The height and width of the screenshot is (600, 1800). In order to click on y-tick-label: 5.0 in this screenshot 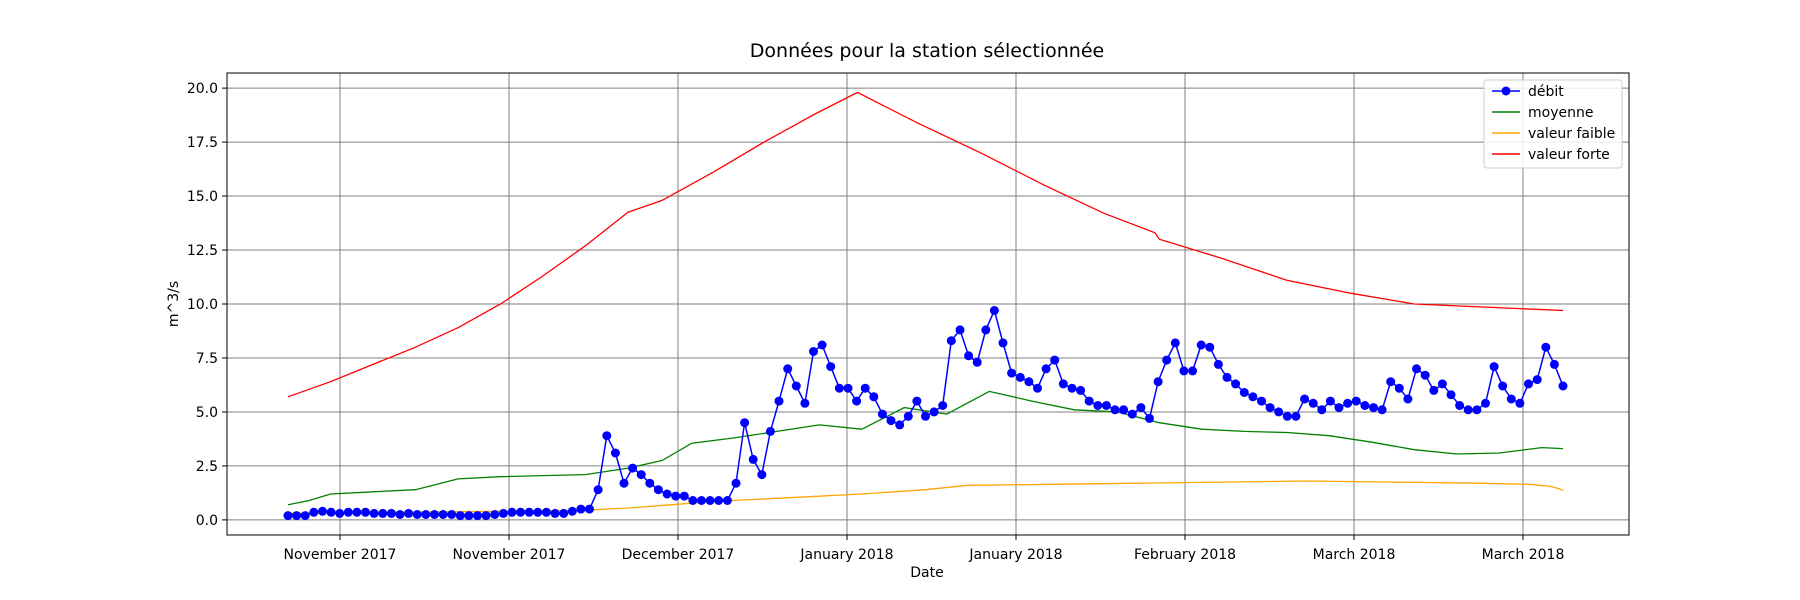, I will do `click(207, 413)`.